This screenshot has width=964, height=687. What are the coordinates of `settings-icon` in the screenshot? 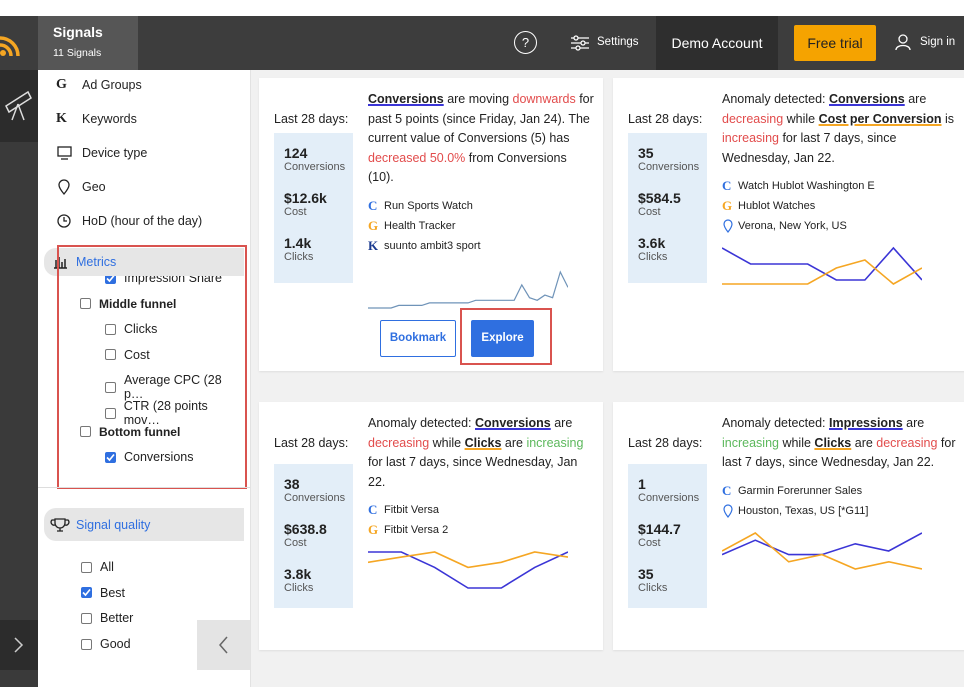 It's located at (580, 43).